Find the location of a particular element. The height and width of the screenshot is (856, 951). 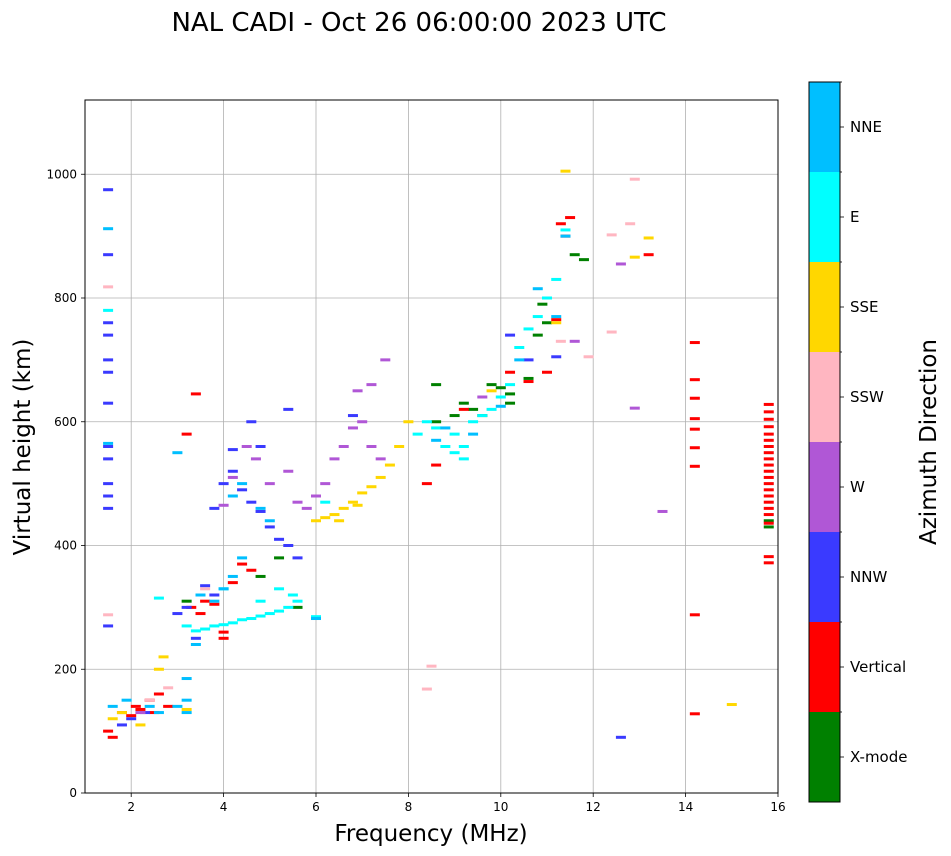

y-tick-label: 600 is located at coordinates (65, 422).